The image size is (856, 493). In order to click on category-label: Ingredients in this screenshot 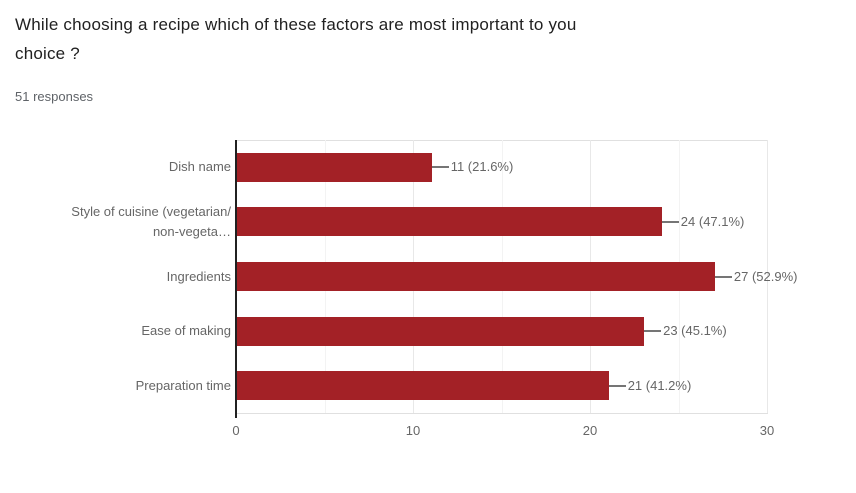, I will do `click(128, 277)`.